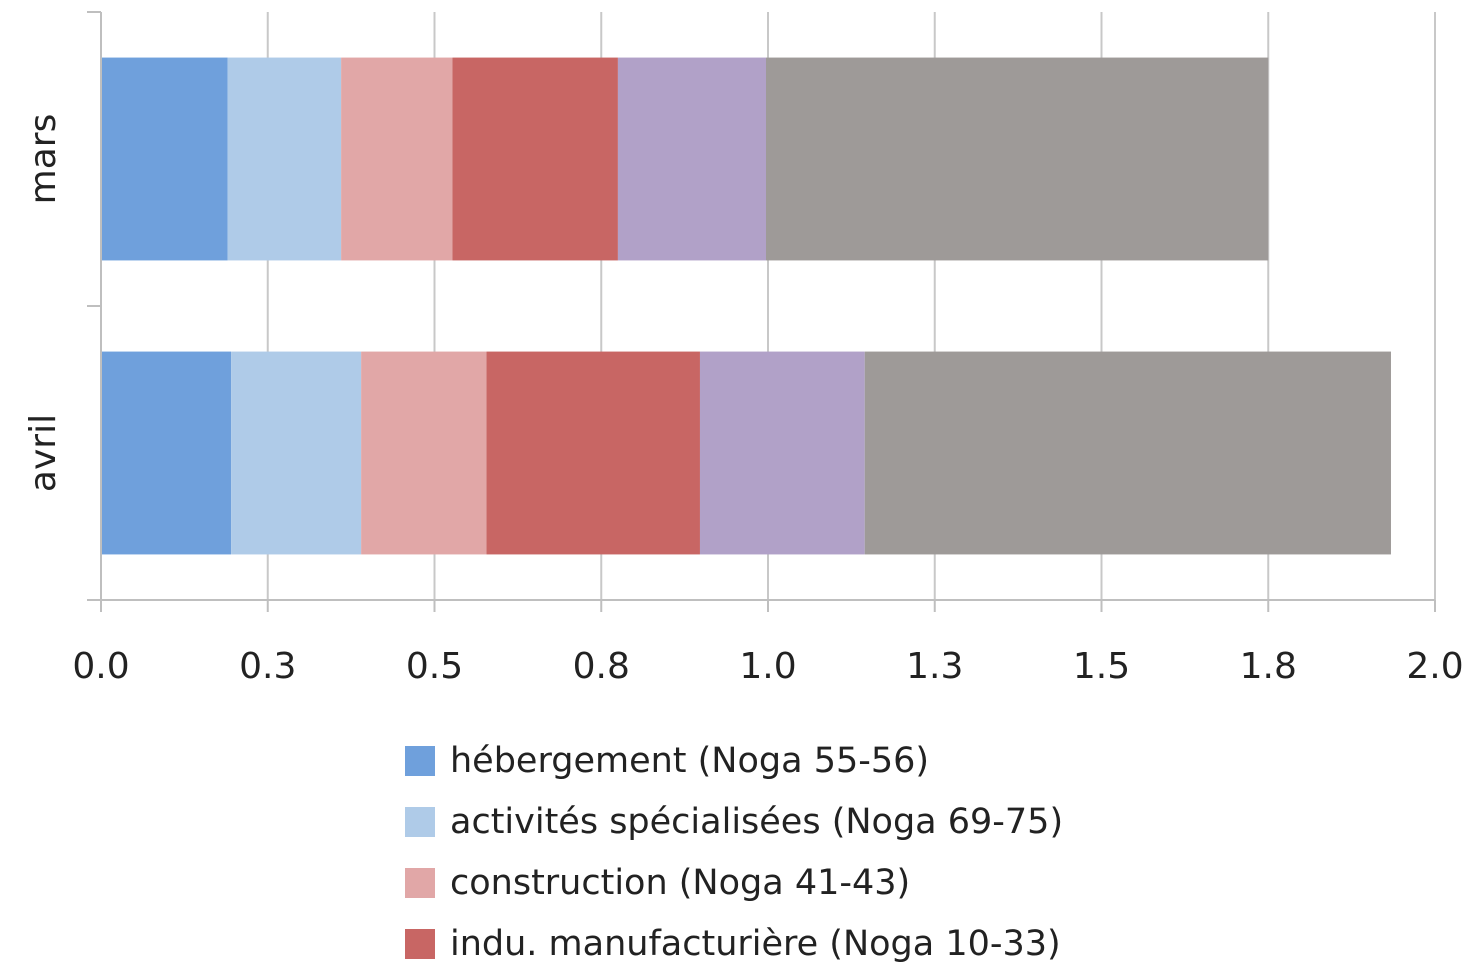 This screenshot has height=974, width=1473. I want to click on legend-item: activités spécialisées (Noga 69-75), so click(734, 821).